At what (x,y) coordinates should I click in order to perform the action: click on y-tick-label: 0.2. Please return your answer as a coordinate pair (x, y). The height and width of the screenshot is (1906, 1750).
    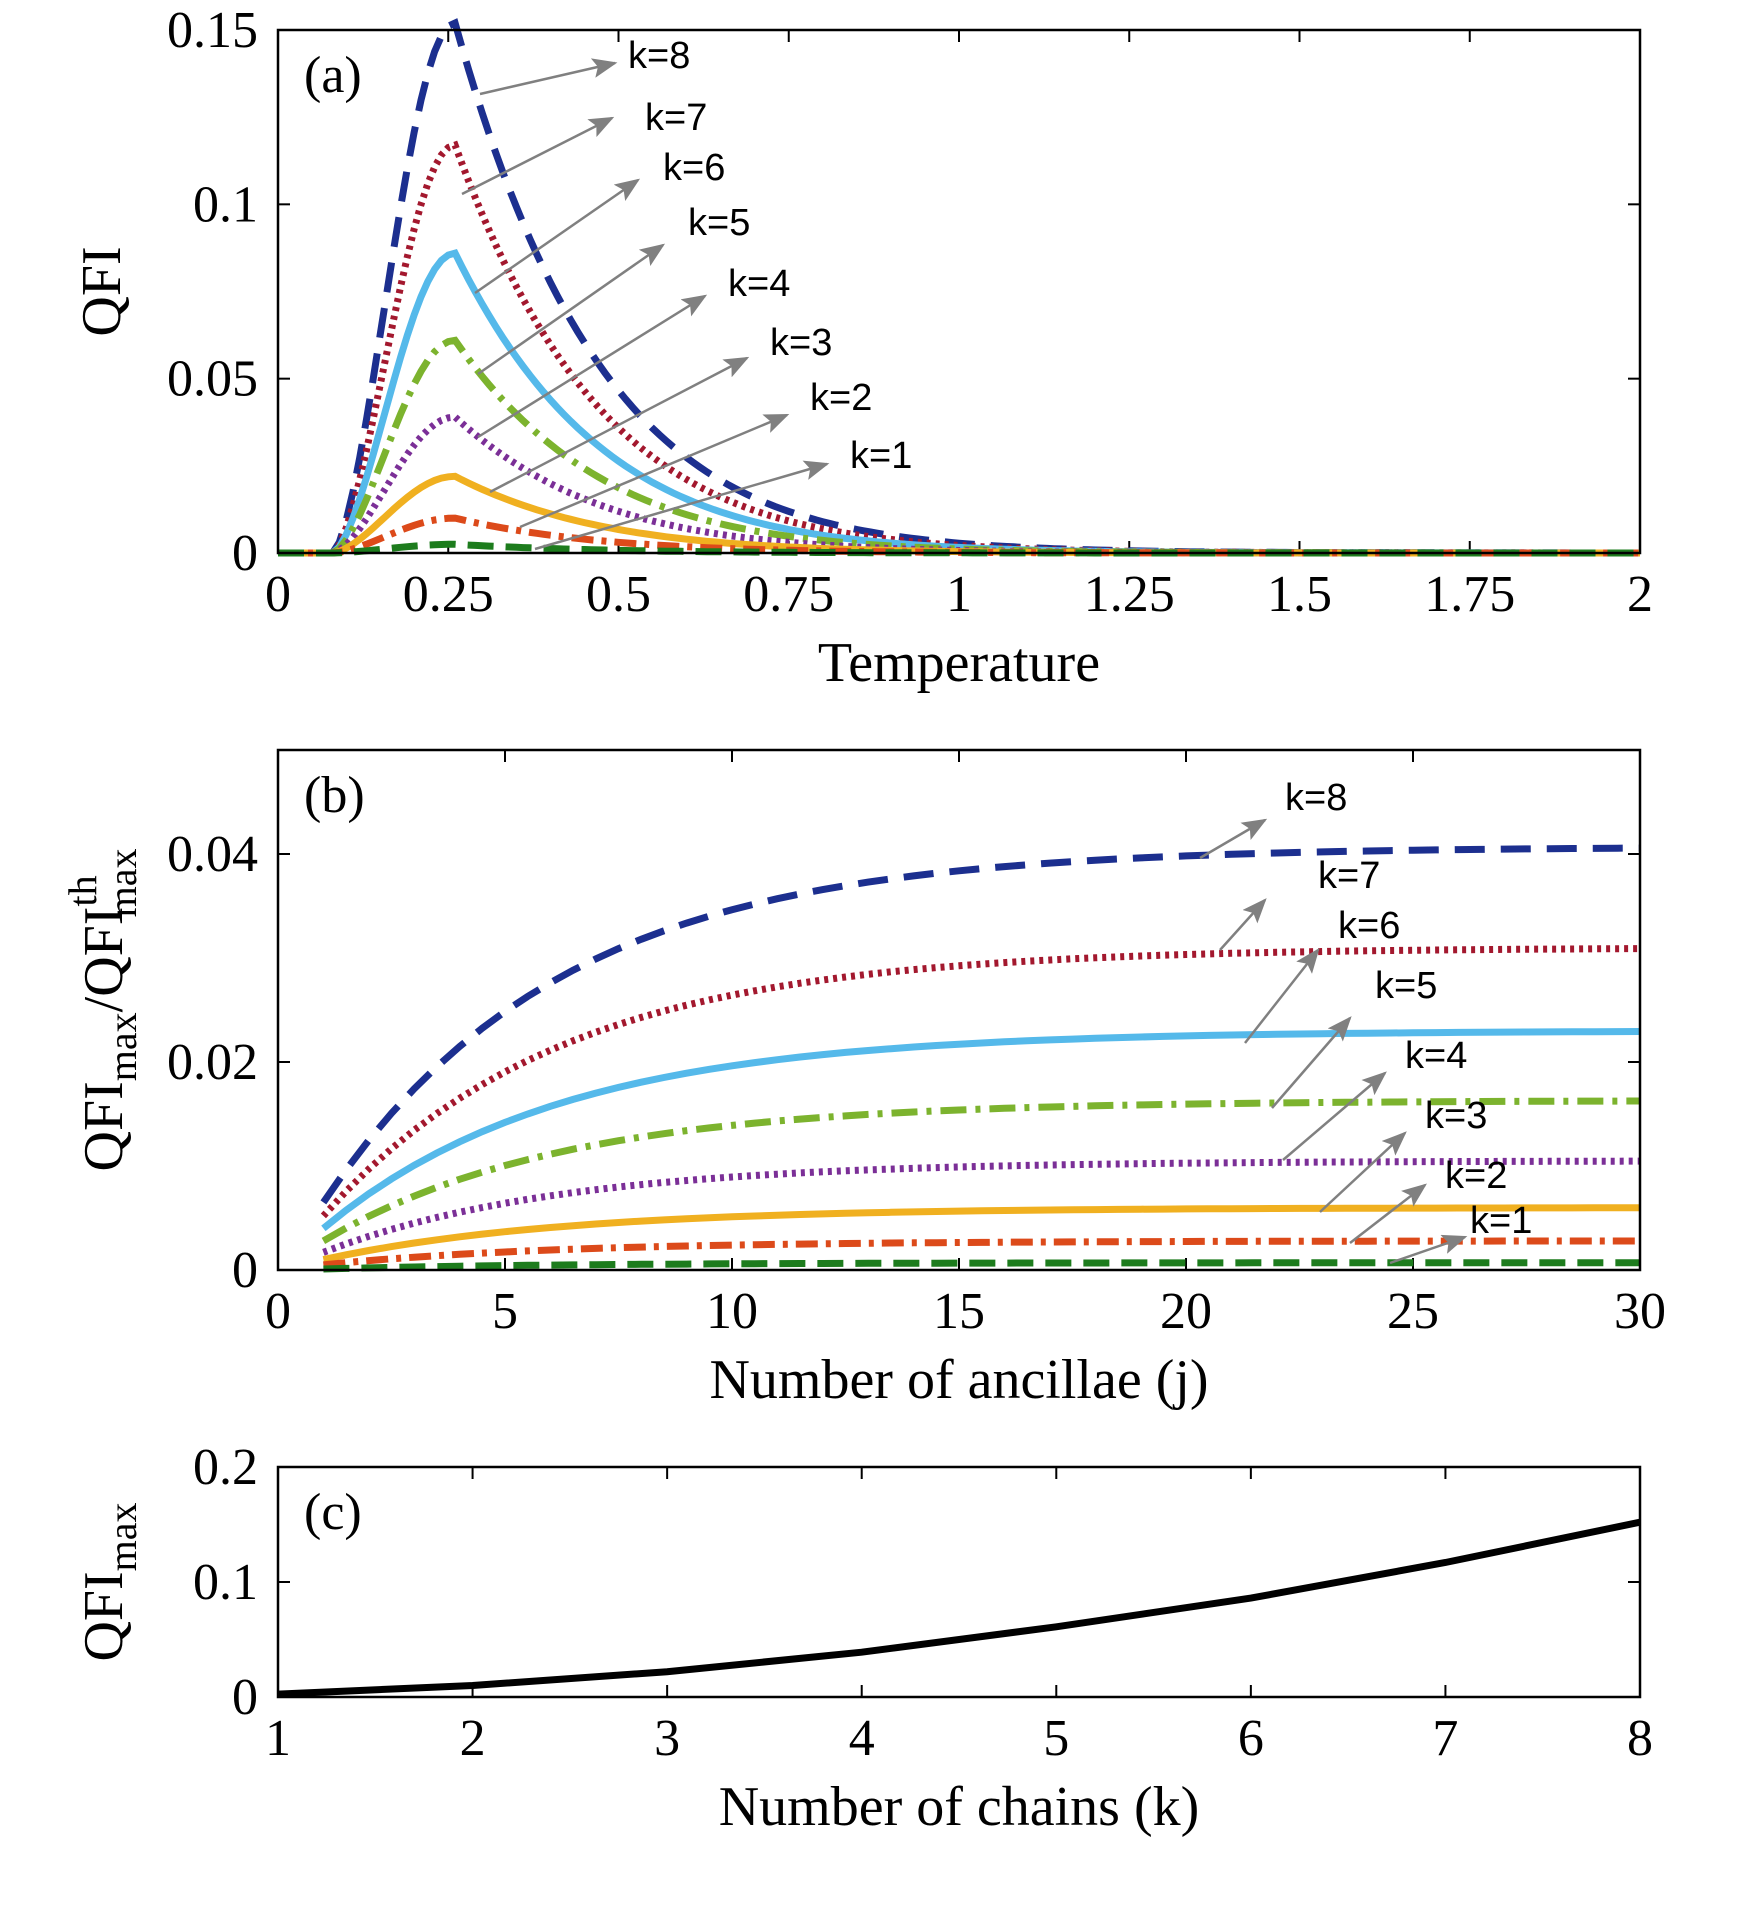
    Looking at the image, I should click on (225, 1467).